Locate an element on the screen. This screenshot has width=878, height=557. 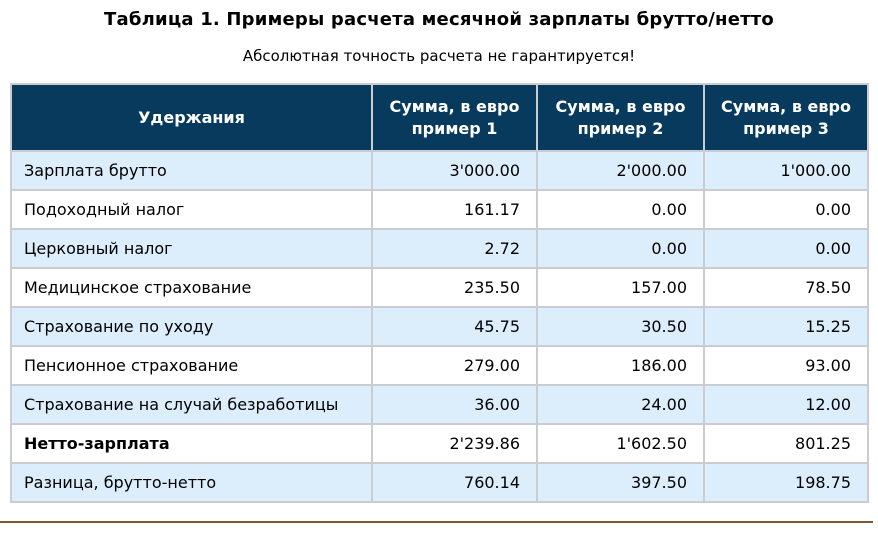
row-value: 30.50 is located at coordinates (620, 327).